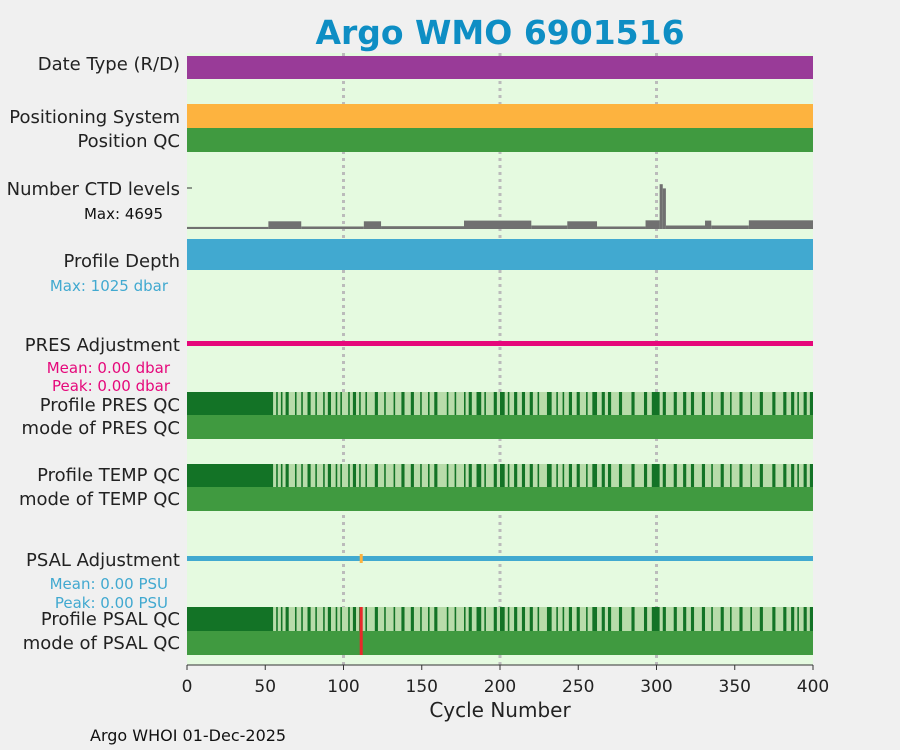  What do you see at coordinates (101, 428) in the screenshot?
I see `row-label-mode-pres-qc: mode of PRES QC` at bounding box center [101, 428].